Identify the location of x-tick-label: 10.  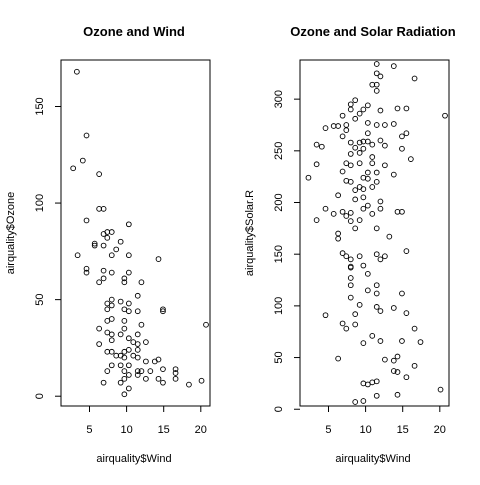
(126, 430).